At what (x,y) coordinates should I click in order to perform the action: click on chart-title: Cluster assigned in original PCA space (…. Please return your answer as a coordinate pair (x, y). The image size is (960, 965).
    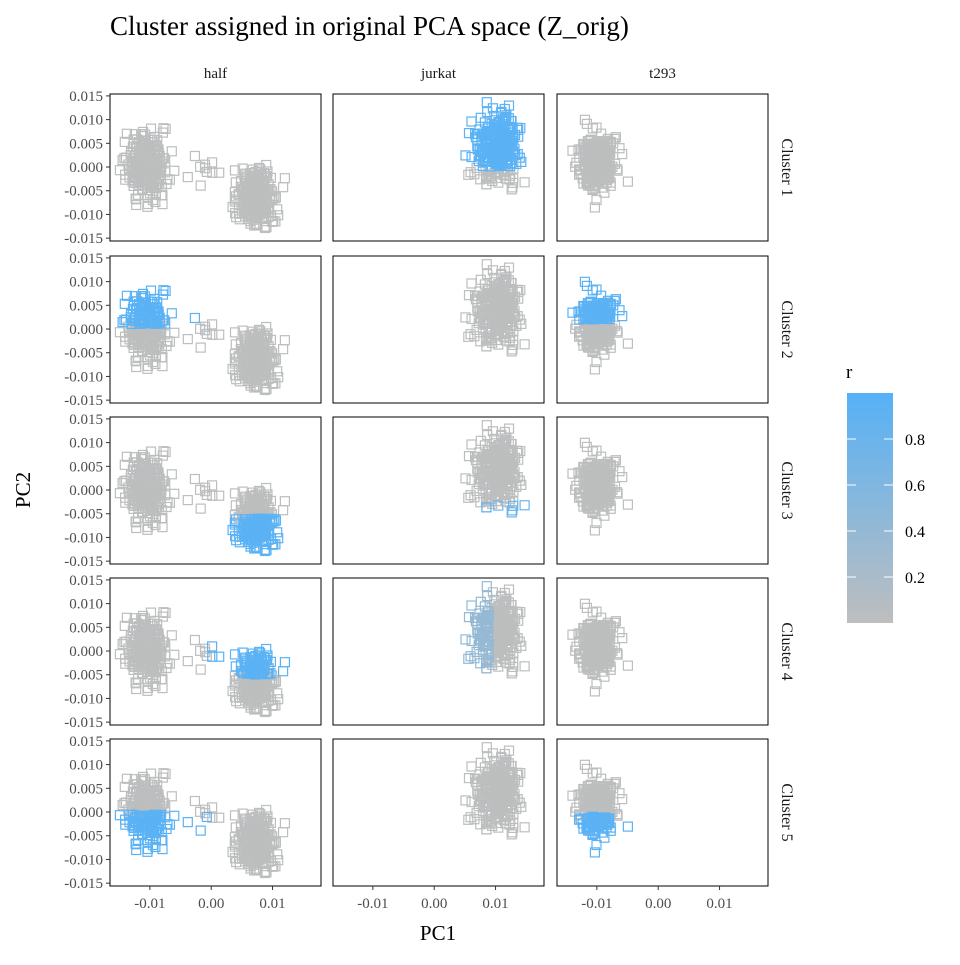
    Looking at the image, I should click on (369, 26).